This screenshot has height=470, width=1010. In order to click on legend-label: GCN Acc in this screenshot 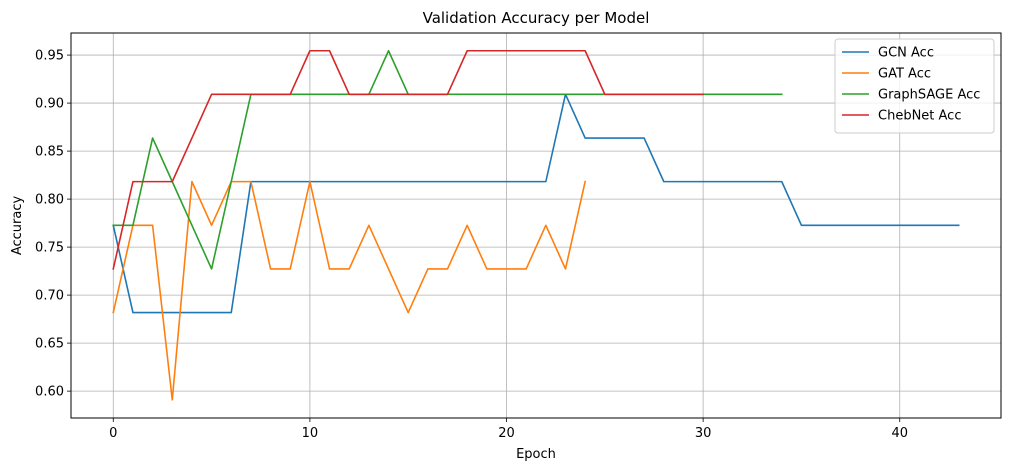, I will do `click(906, 53)`.